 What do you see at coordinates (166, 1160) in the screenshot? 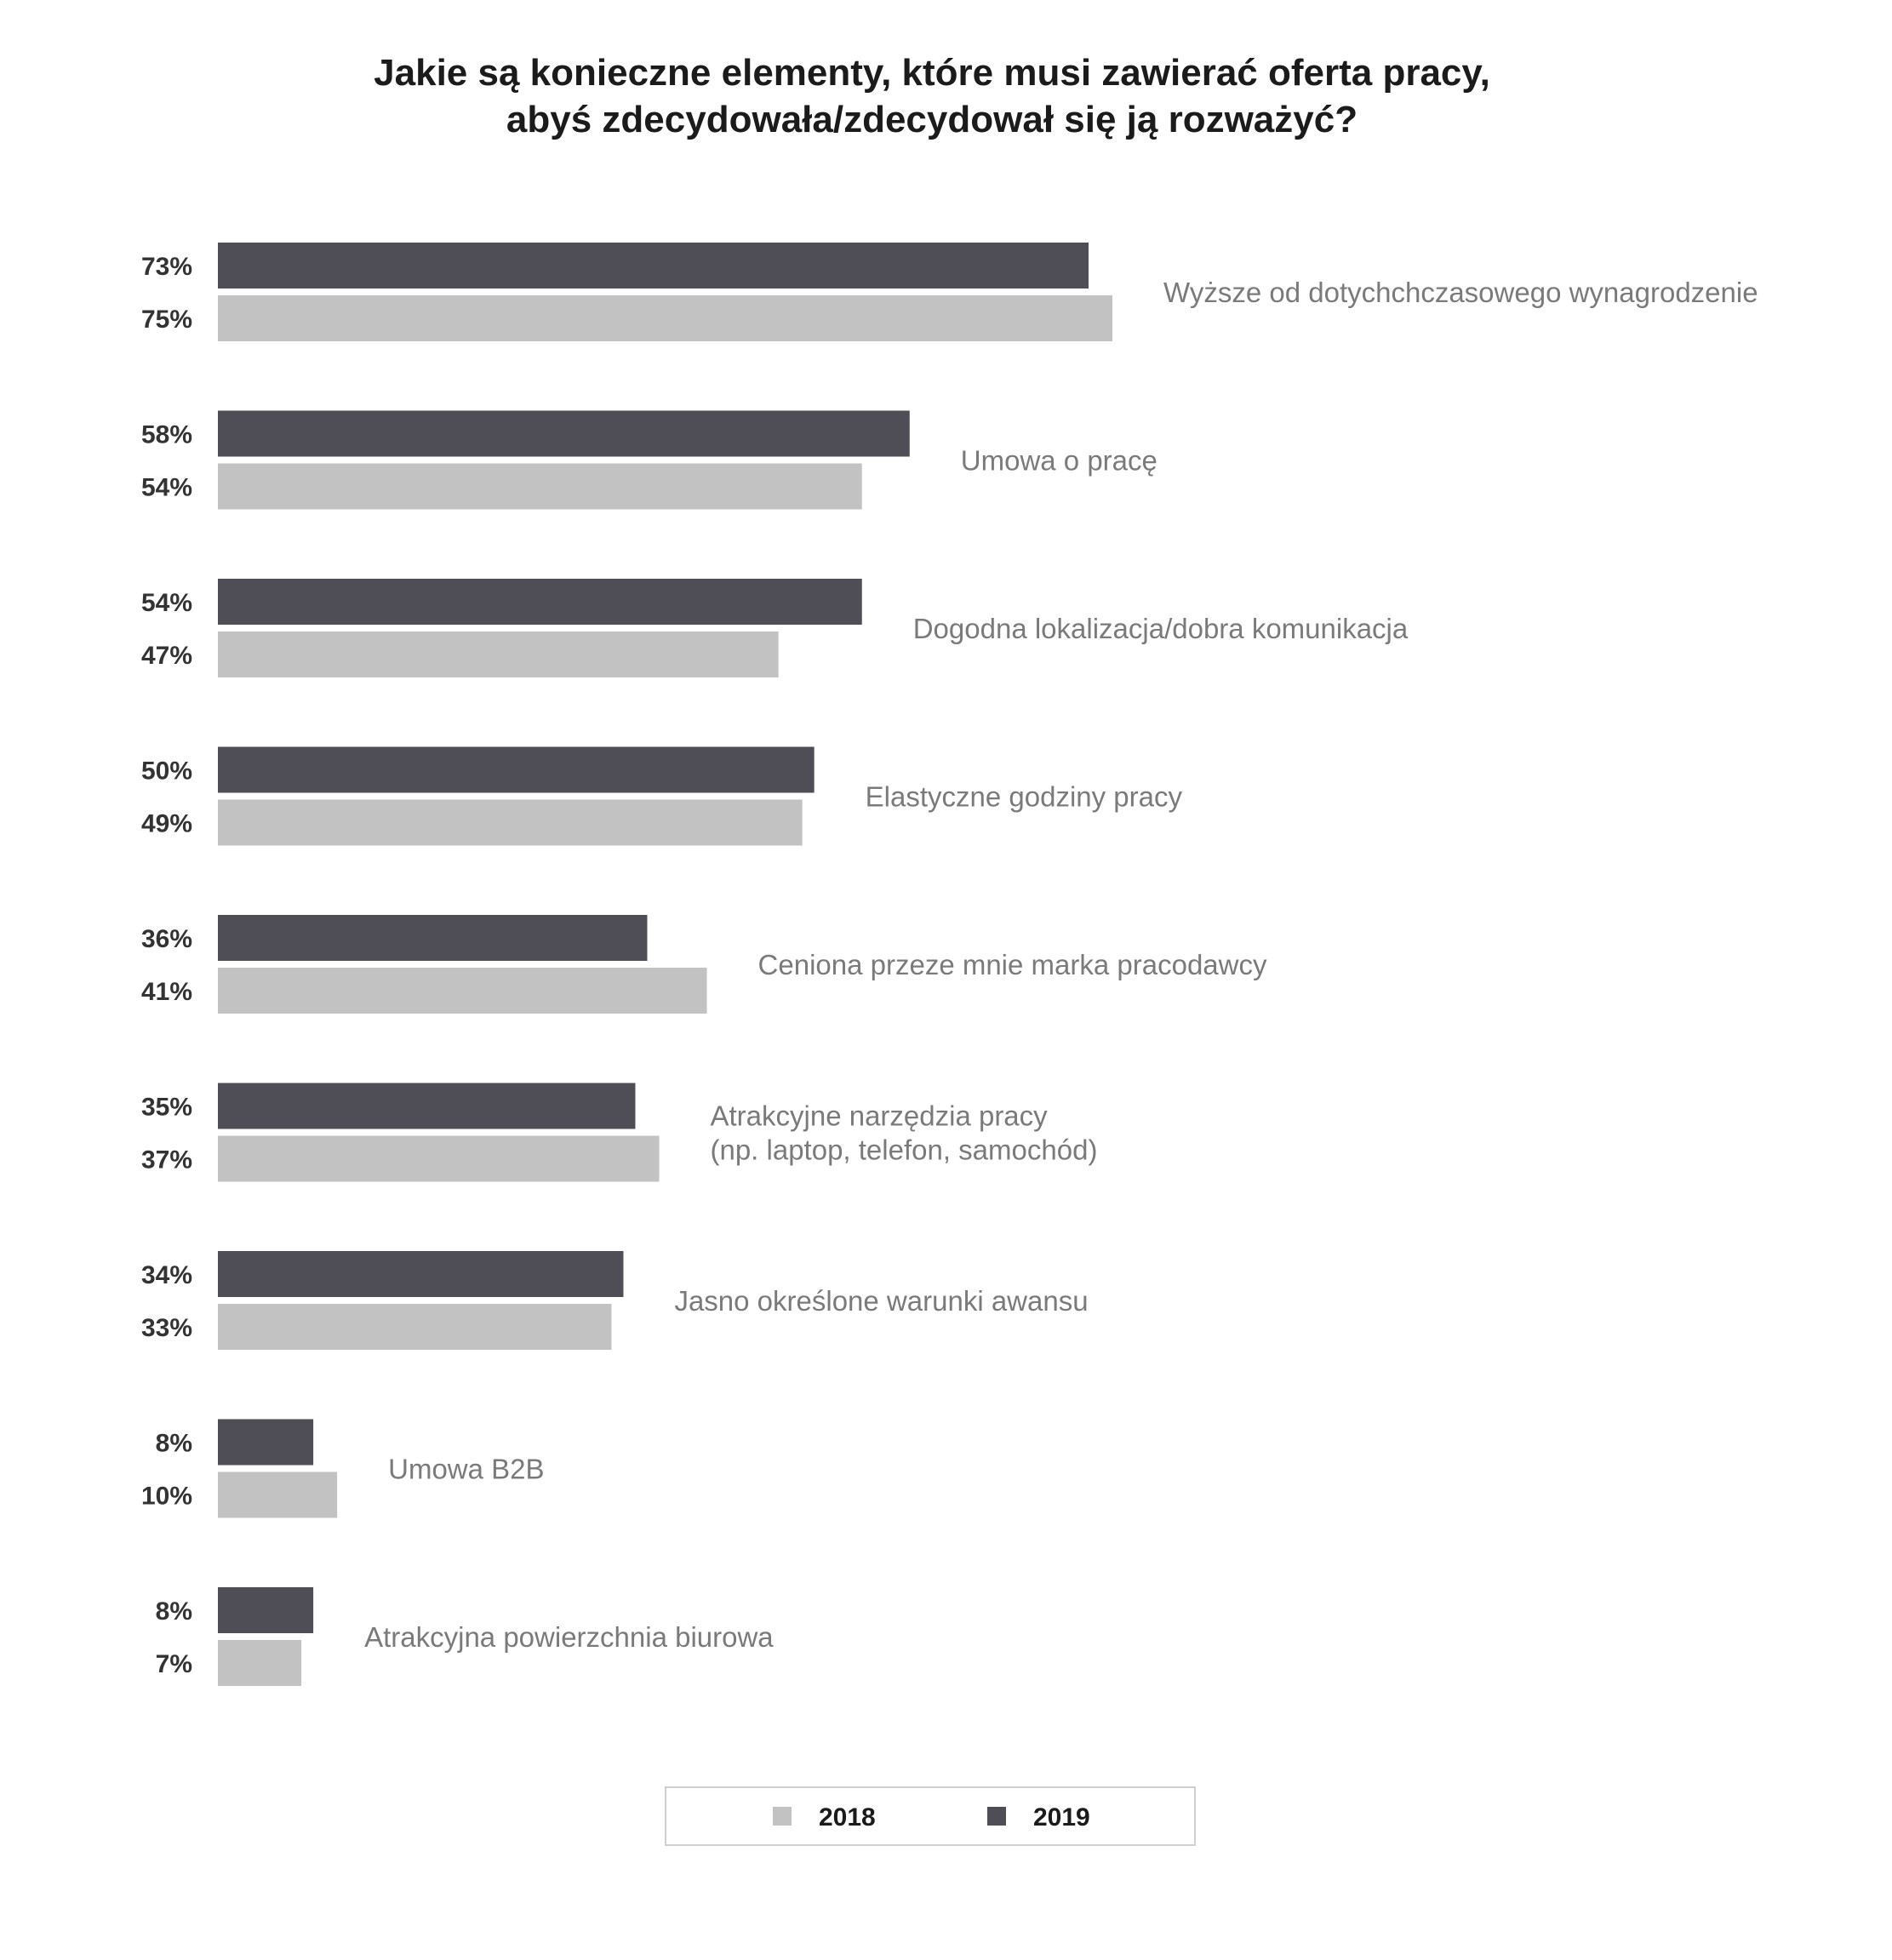
I see `value-label-2018-5: 37%` at bounding box center [166, 1160].